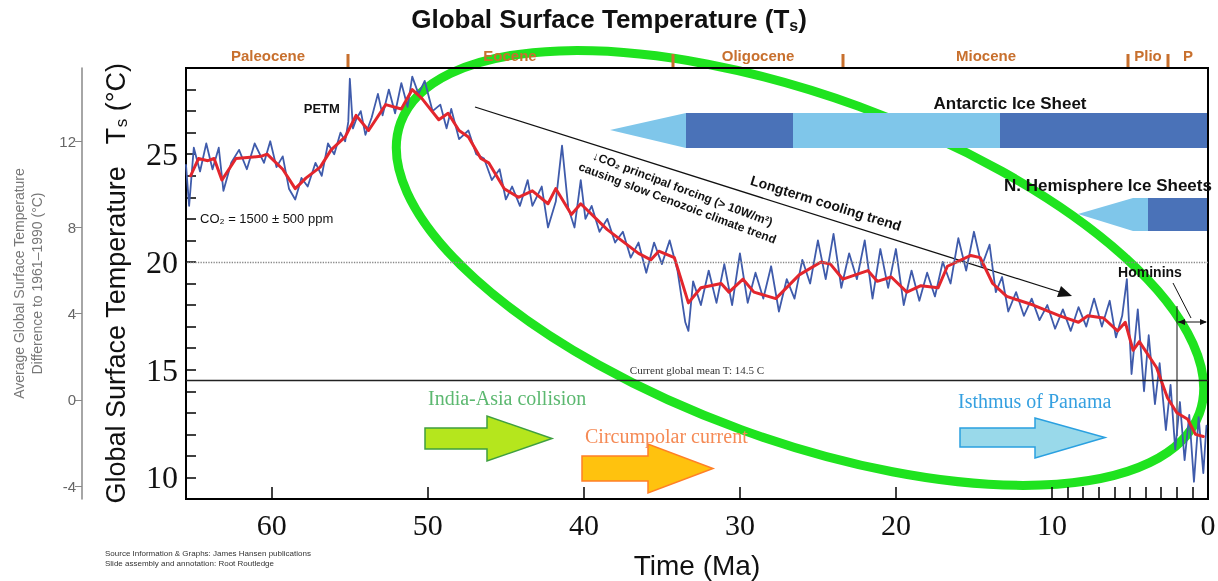 This screenshot has height=581, width=1218. What do you see at coordinates (71, 227) in the screenshot?
I see `y2-tick-label: 8` at bounding box center [71, 227].